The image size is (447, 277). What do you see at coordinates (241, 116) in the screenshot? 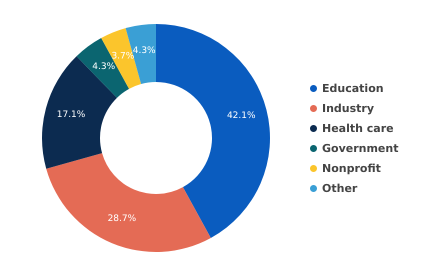
I see `data-label: 42.1%` at bounding box center [241, 116].